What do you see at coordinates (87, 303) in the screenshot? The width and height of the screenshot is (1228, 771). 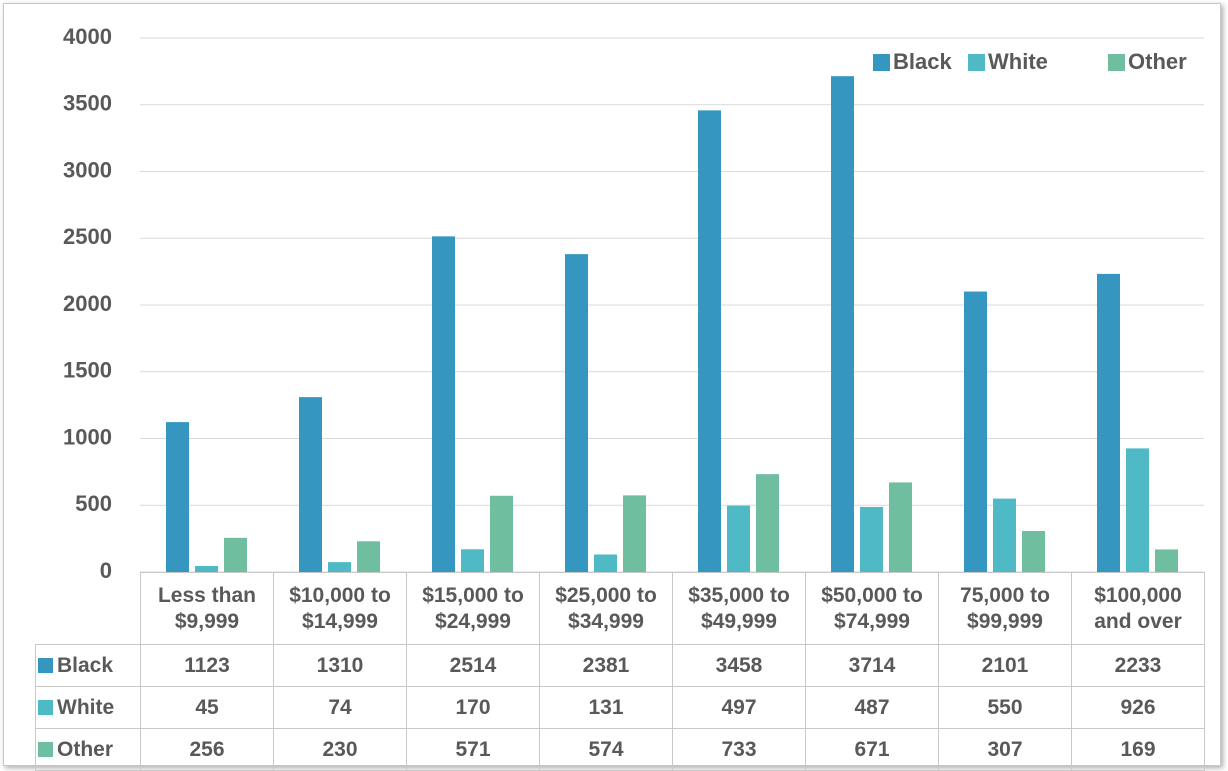 I see `y-tick-label: 2000` at bounding box center [87, 303].